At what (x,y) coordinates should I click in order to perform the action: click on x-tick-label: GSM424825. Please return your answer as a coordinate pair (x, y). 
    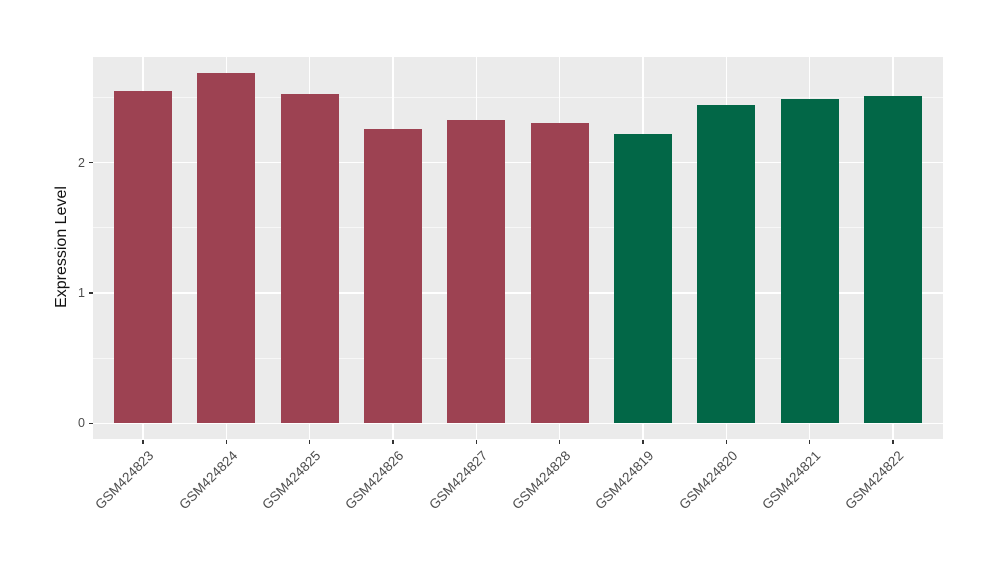
    Looking at the image, I should click on (291, 480).